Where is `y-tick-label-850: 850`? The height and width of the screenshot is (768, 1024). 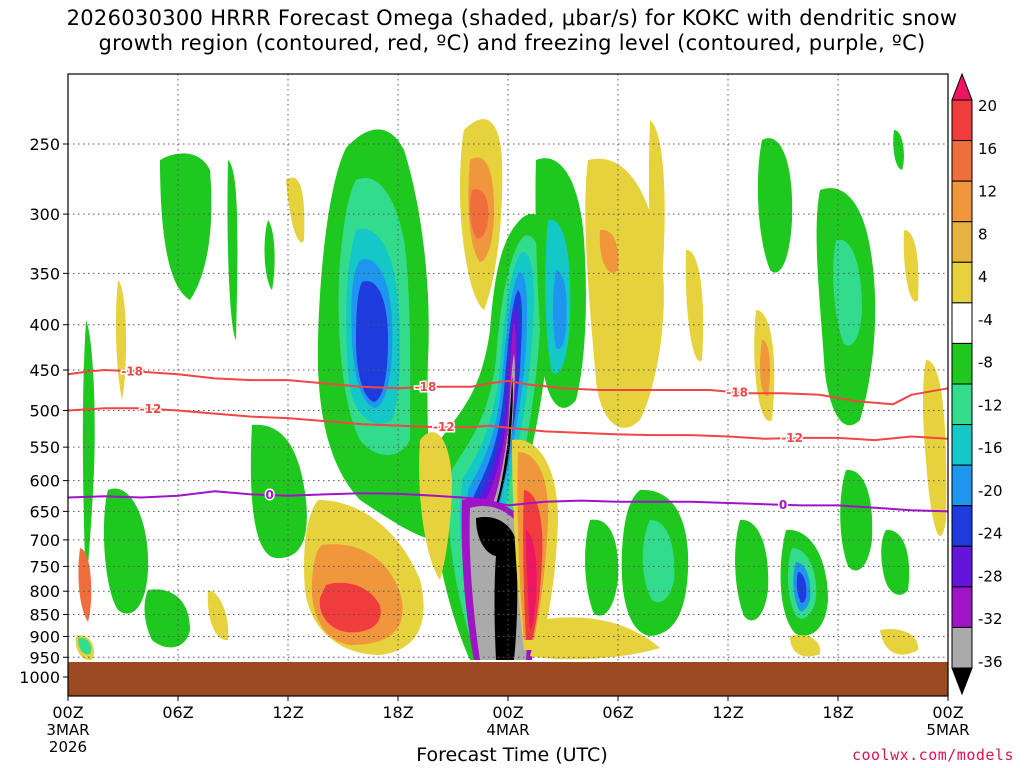 y-tick-label-850: 850 is located at coordinates (44, 615).